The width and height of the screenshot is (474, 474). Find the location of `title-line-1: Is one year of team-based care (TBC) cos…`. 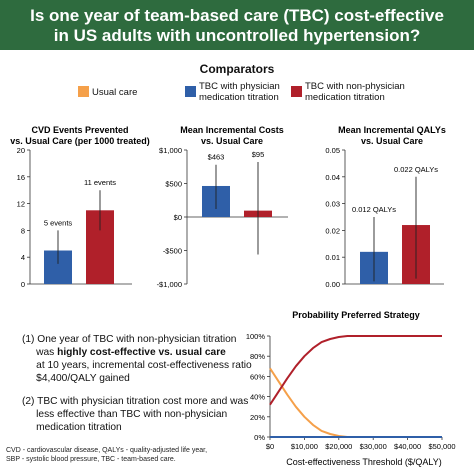

title-line-1: Is one year of team-based care (TBC) cos… is located at coordinates (237, 15).